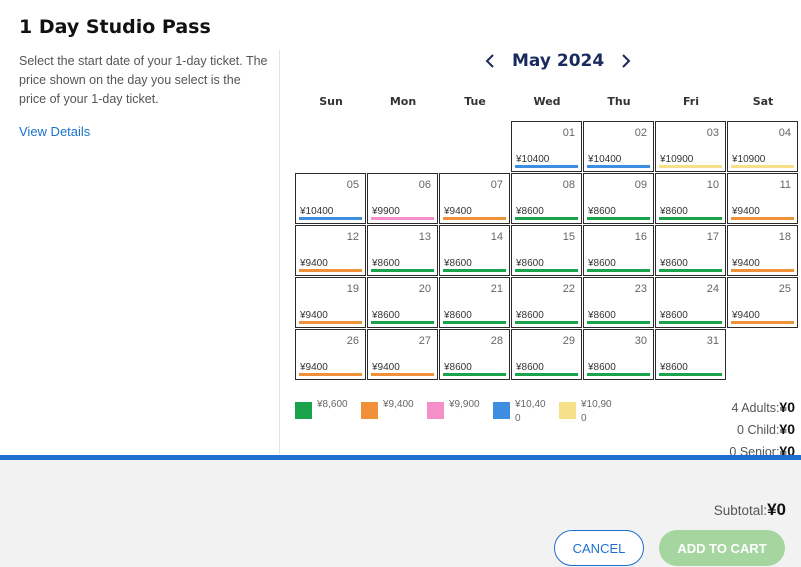 The image size is (801, 567). I want to click on chevron-right-icon, so click(626, 61).